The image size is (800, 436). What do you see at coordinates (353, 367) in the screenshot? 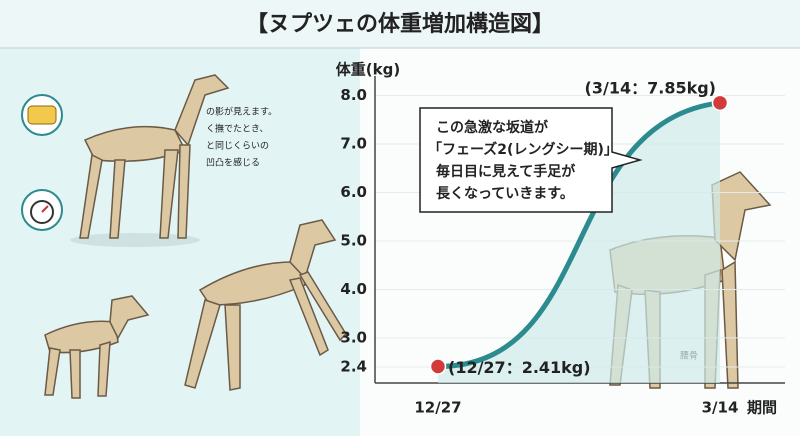
I see `y-tick-label: 2.4` at bounding box center [353, 367].